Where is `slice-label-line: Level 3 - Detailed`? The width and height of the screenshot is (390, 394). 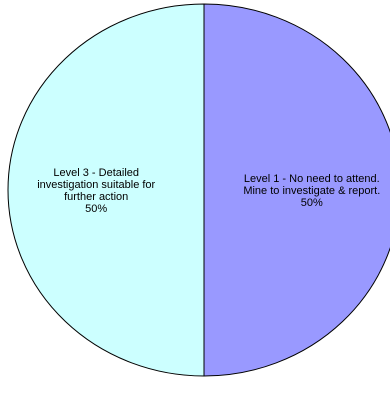 slice-label-line: Level 3 - Detailed is located at coordinates (96, 173).